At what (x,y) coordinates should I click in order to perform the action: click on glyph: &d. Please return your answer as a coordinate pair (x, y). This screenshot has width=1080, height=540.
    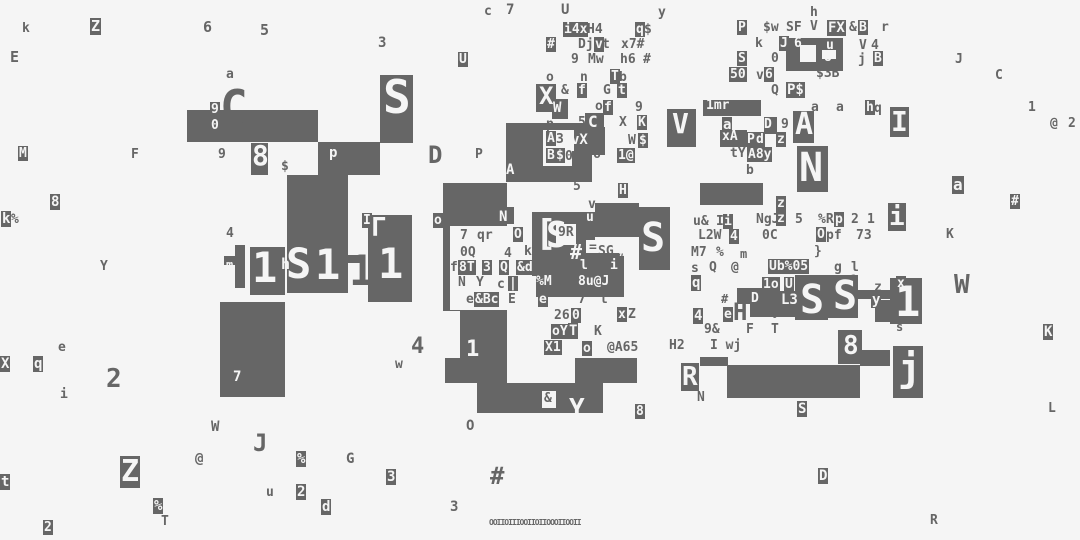
    Looking at the image, I should click on (525, 267).